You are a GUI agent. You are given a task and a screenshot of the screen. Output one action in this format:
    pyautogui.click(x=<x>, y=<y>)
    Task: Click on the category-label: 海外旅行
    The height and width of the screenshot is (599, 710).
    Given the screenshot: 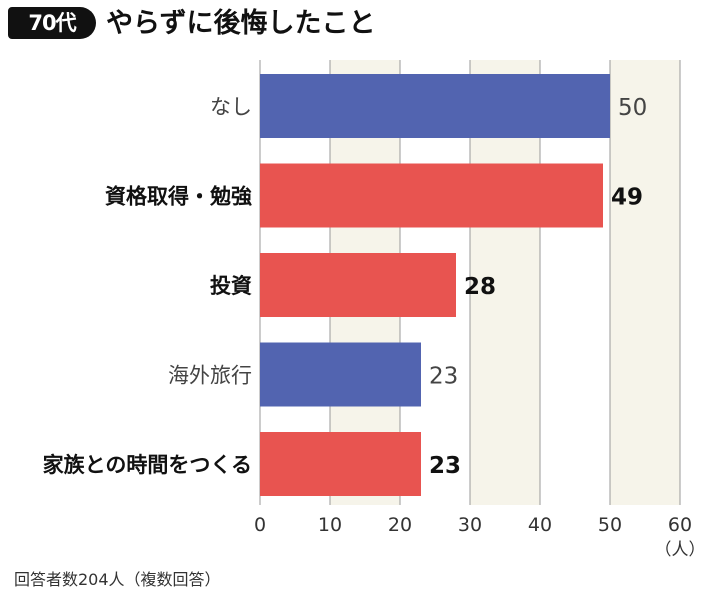 What is the action you would take?
    pyautogui.click(x=210, y=376)
    